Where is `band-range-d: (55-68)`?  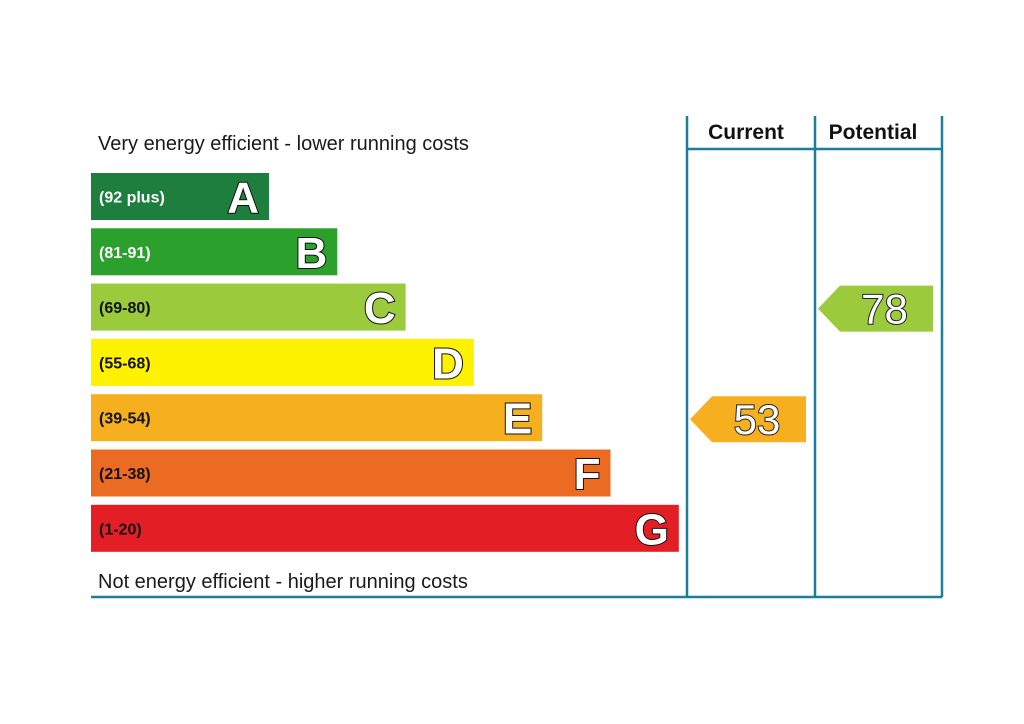 band-range-d: (55-68) is located at coordinates (125, 363).